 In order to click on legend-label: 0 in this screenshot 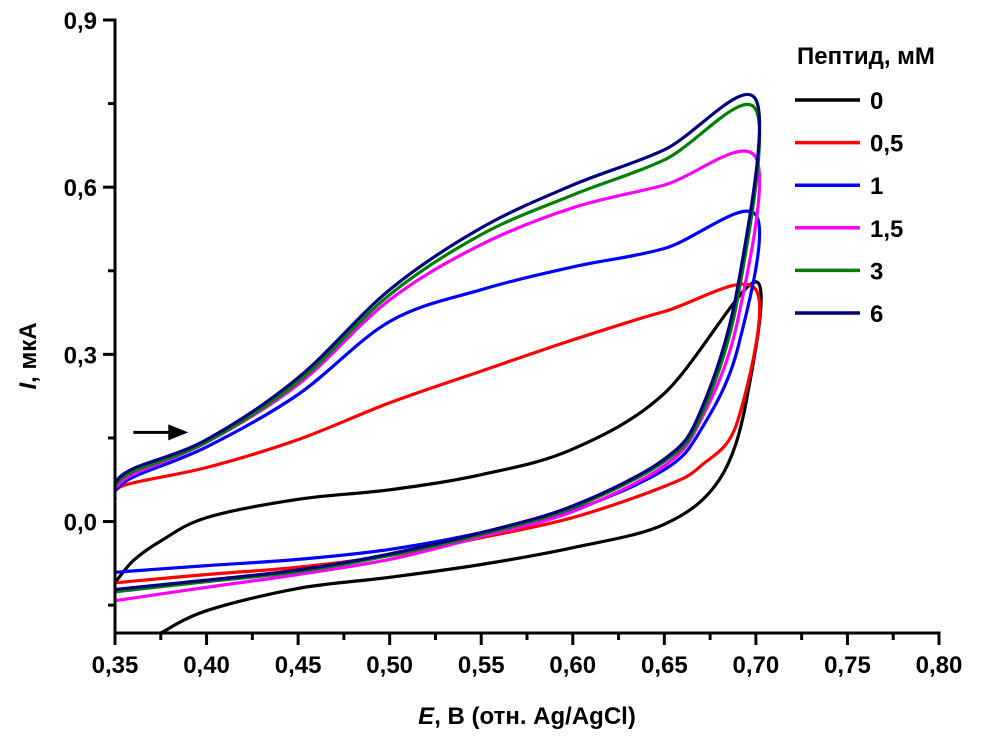, I will do `click(876, 101)`.